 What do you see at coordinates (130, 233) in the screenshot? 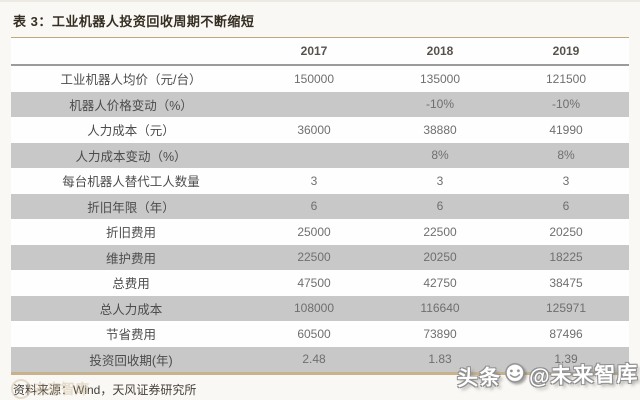
I see `row-label: 折旧费用` at bounding box center [130, 233].